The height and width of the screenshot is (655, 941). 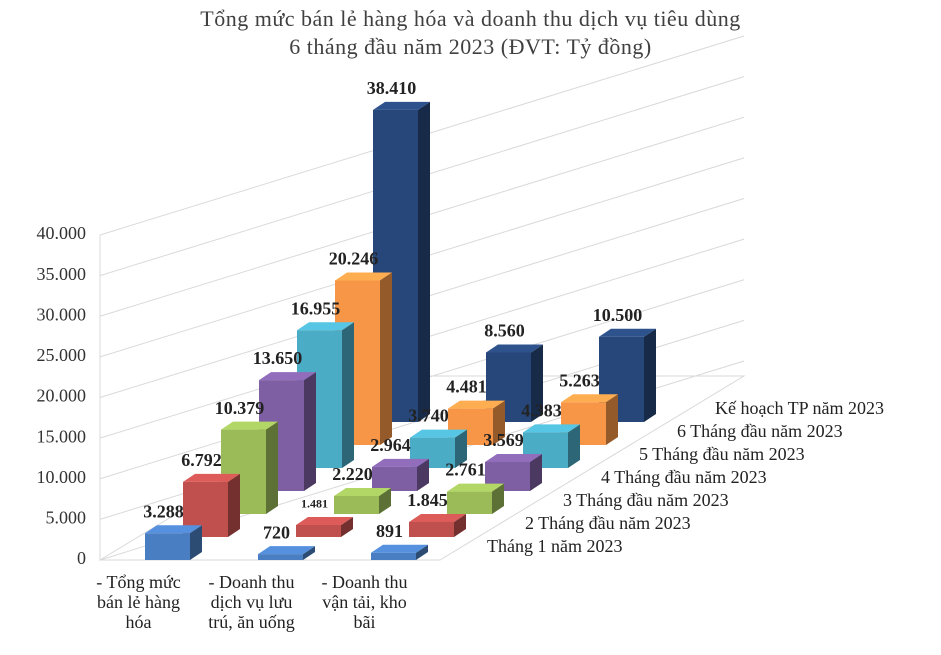 What do you see at coordinates (466, 387) in the screenshot?
I see `value-label: 4.481` at bounding box center [466, 387].